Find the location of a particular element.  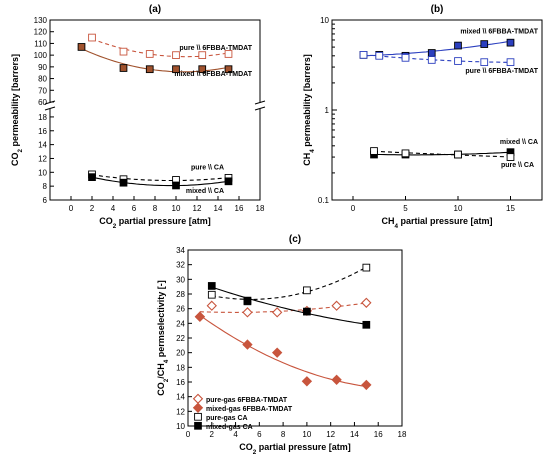

legend-entry: pure-gas 6FBBA-TMDAT is located at coordinates (247, 400).